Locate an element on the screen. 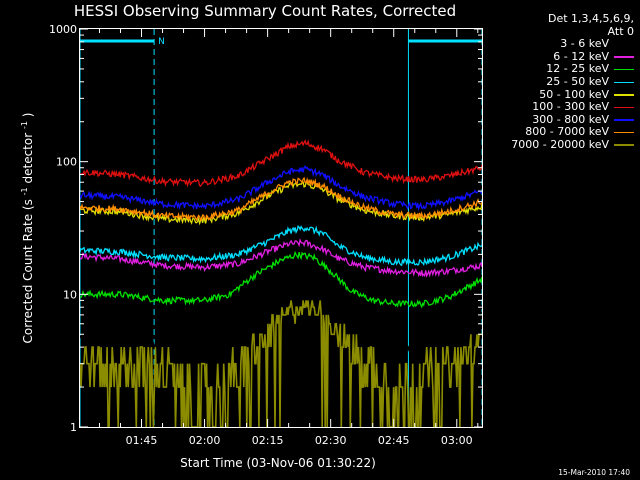 The height and width of the screenshot is (480, 640). x-tick-label: 02:45 is located at coordinates (394, 440).